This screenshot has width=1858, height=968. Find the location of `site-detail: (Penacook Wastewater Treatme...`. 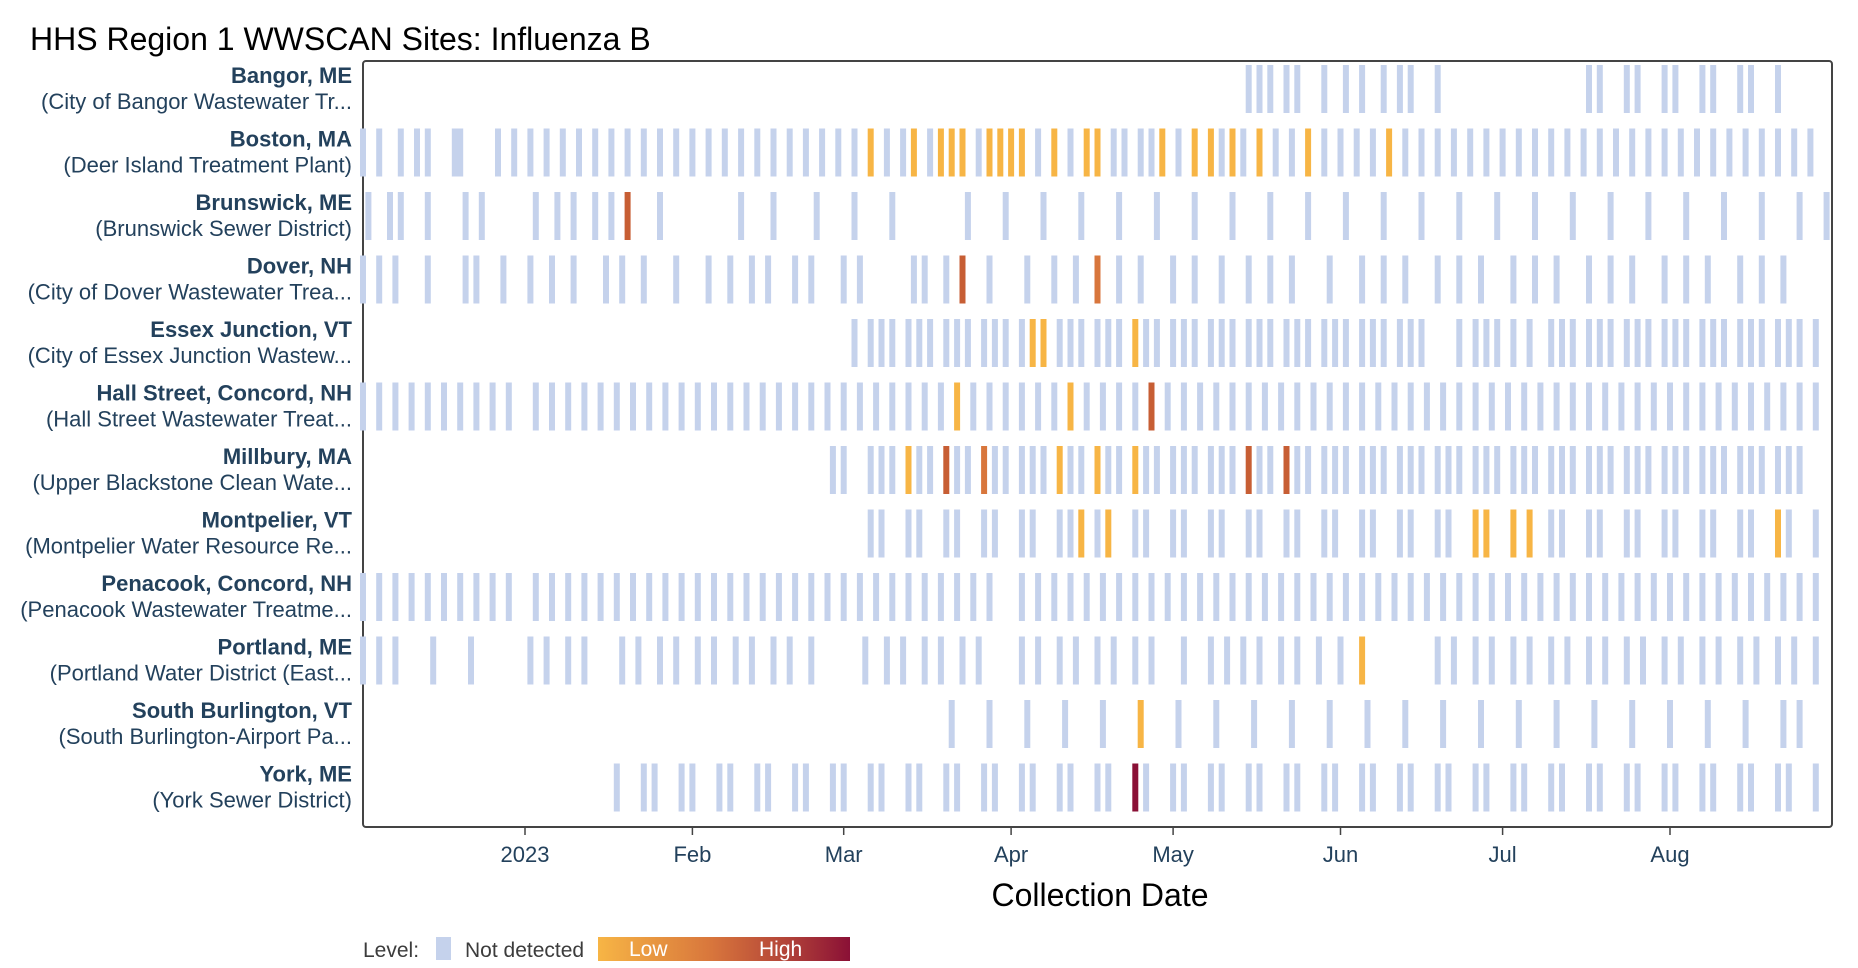

site-detail: (Penacook Wastewater Treatme... is located at coordinates (186, 609).